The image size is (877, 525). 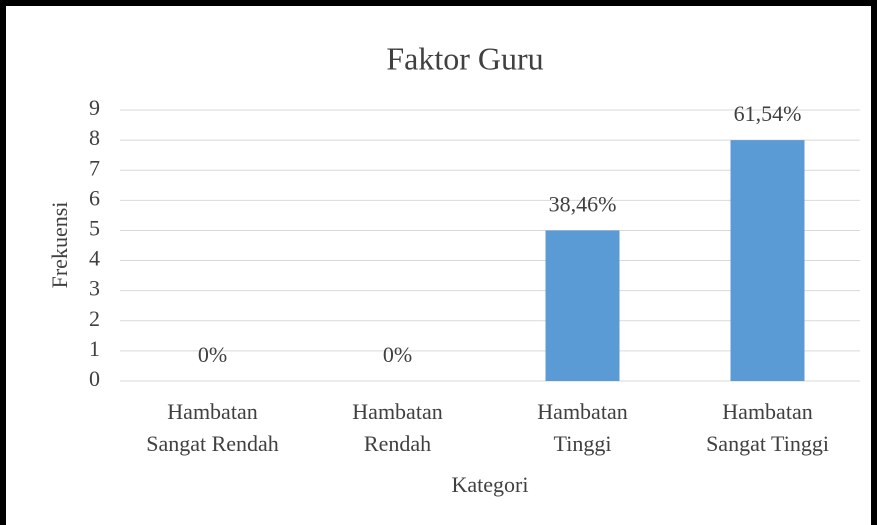 What do you see at coordinates (464, 58) in the screenshot?
I see `chart-title: Faktor Guru` at bounding box center [464, 58].